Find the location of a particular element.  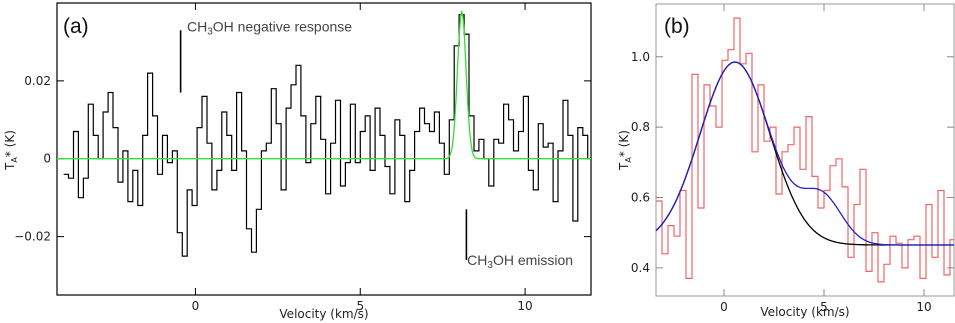

panel-b-ylabel: TA* (K) is located at coordinates (625, 150).